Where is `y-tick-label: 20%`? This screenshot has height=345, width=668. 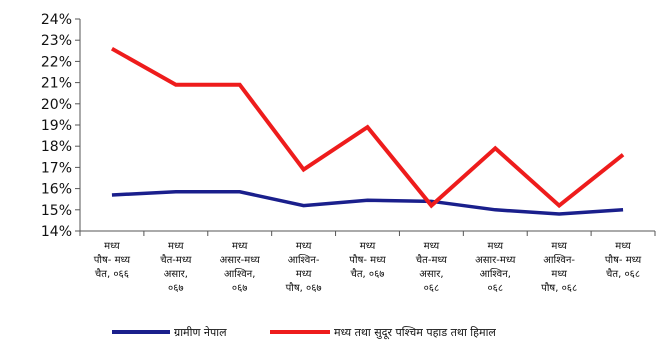 y-tick-label: 20% is located at coordinates (56, 105).